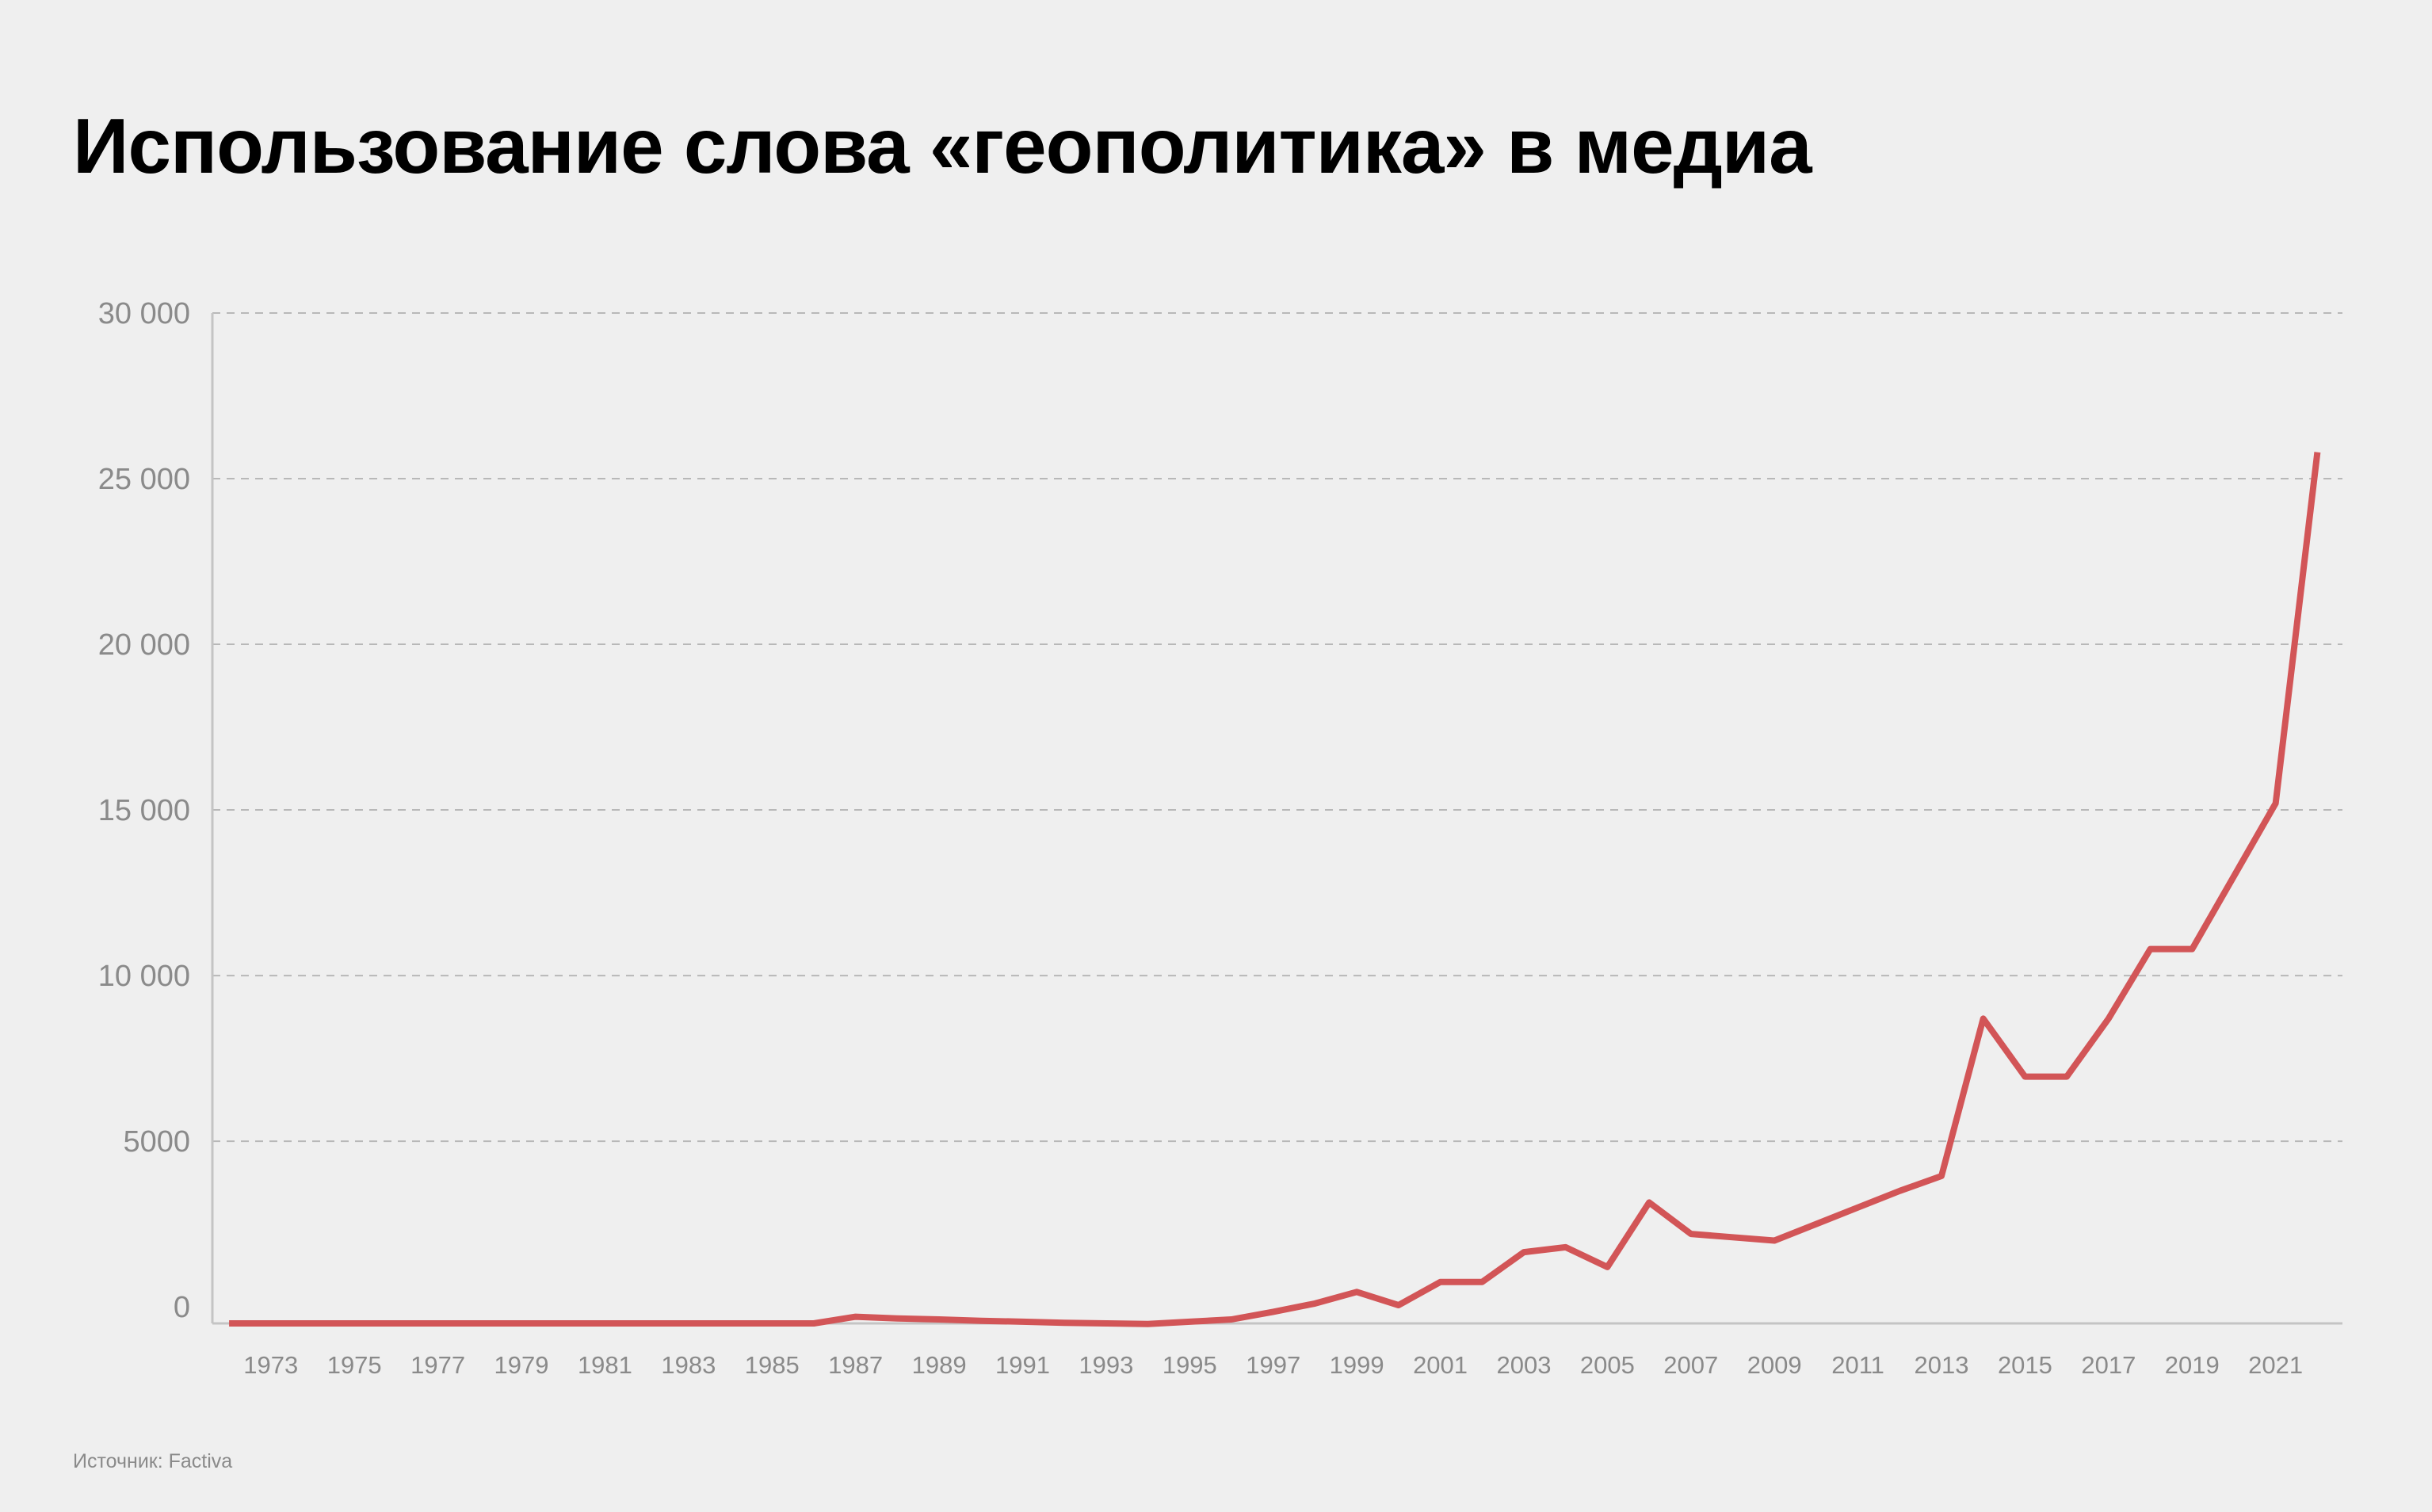 Image resolution: width=2432 pixels, height=1512 pixels. Describe the element at coordinates (1942, 1365) in the screenshot. I see `x-tick-label: 2013` at that location.